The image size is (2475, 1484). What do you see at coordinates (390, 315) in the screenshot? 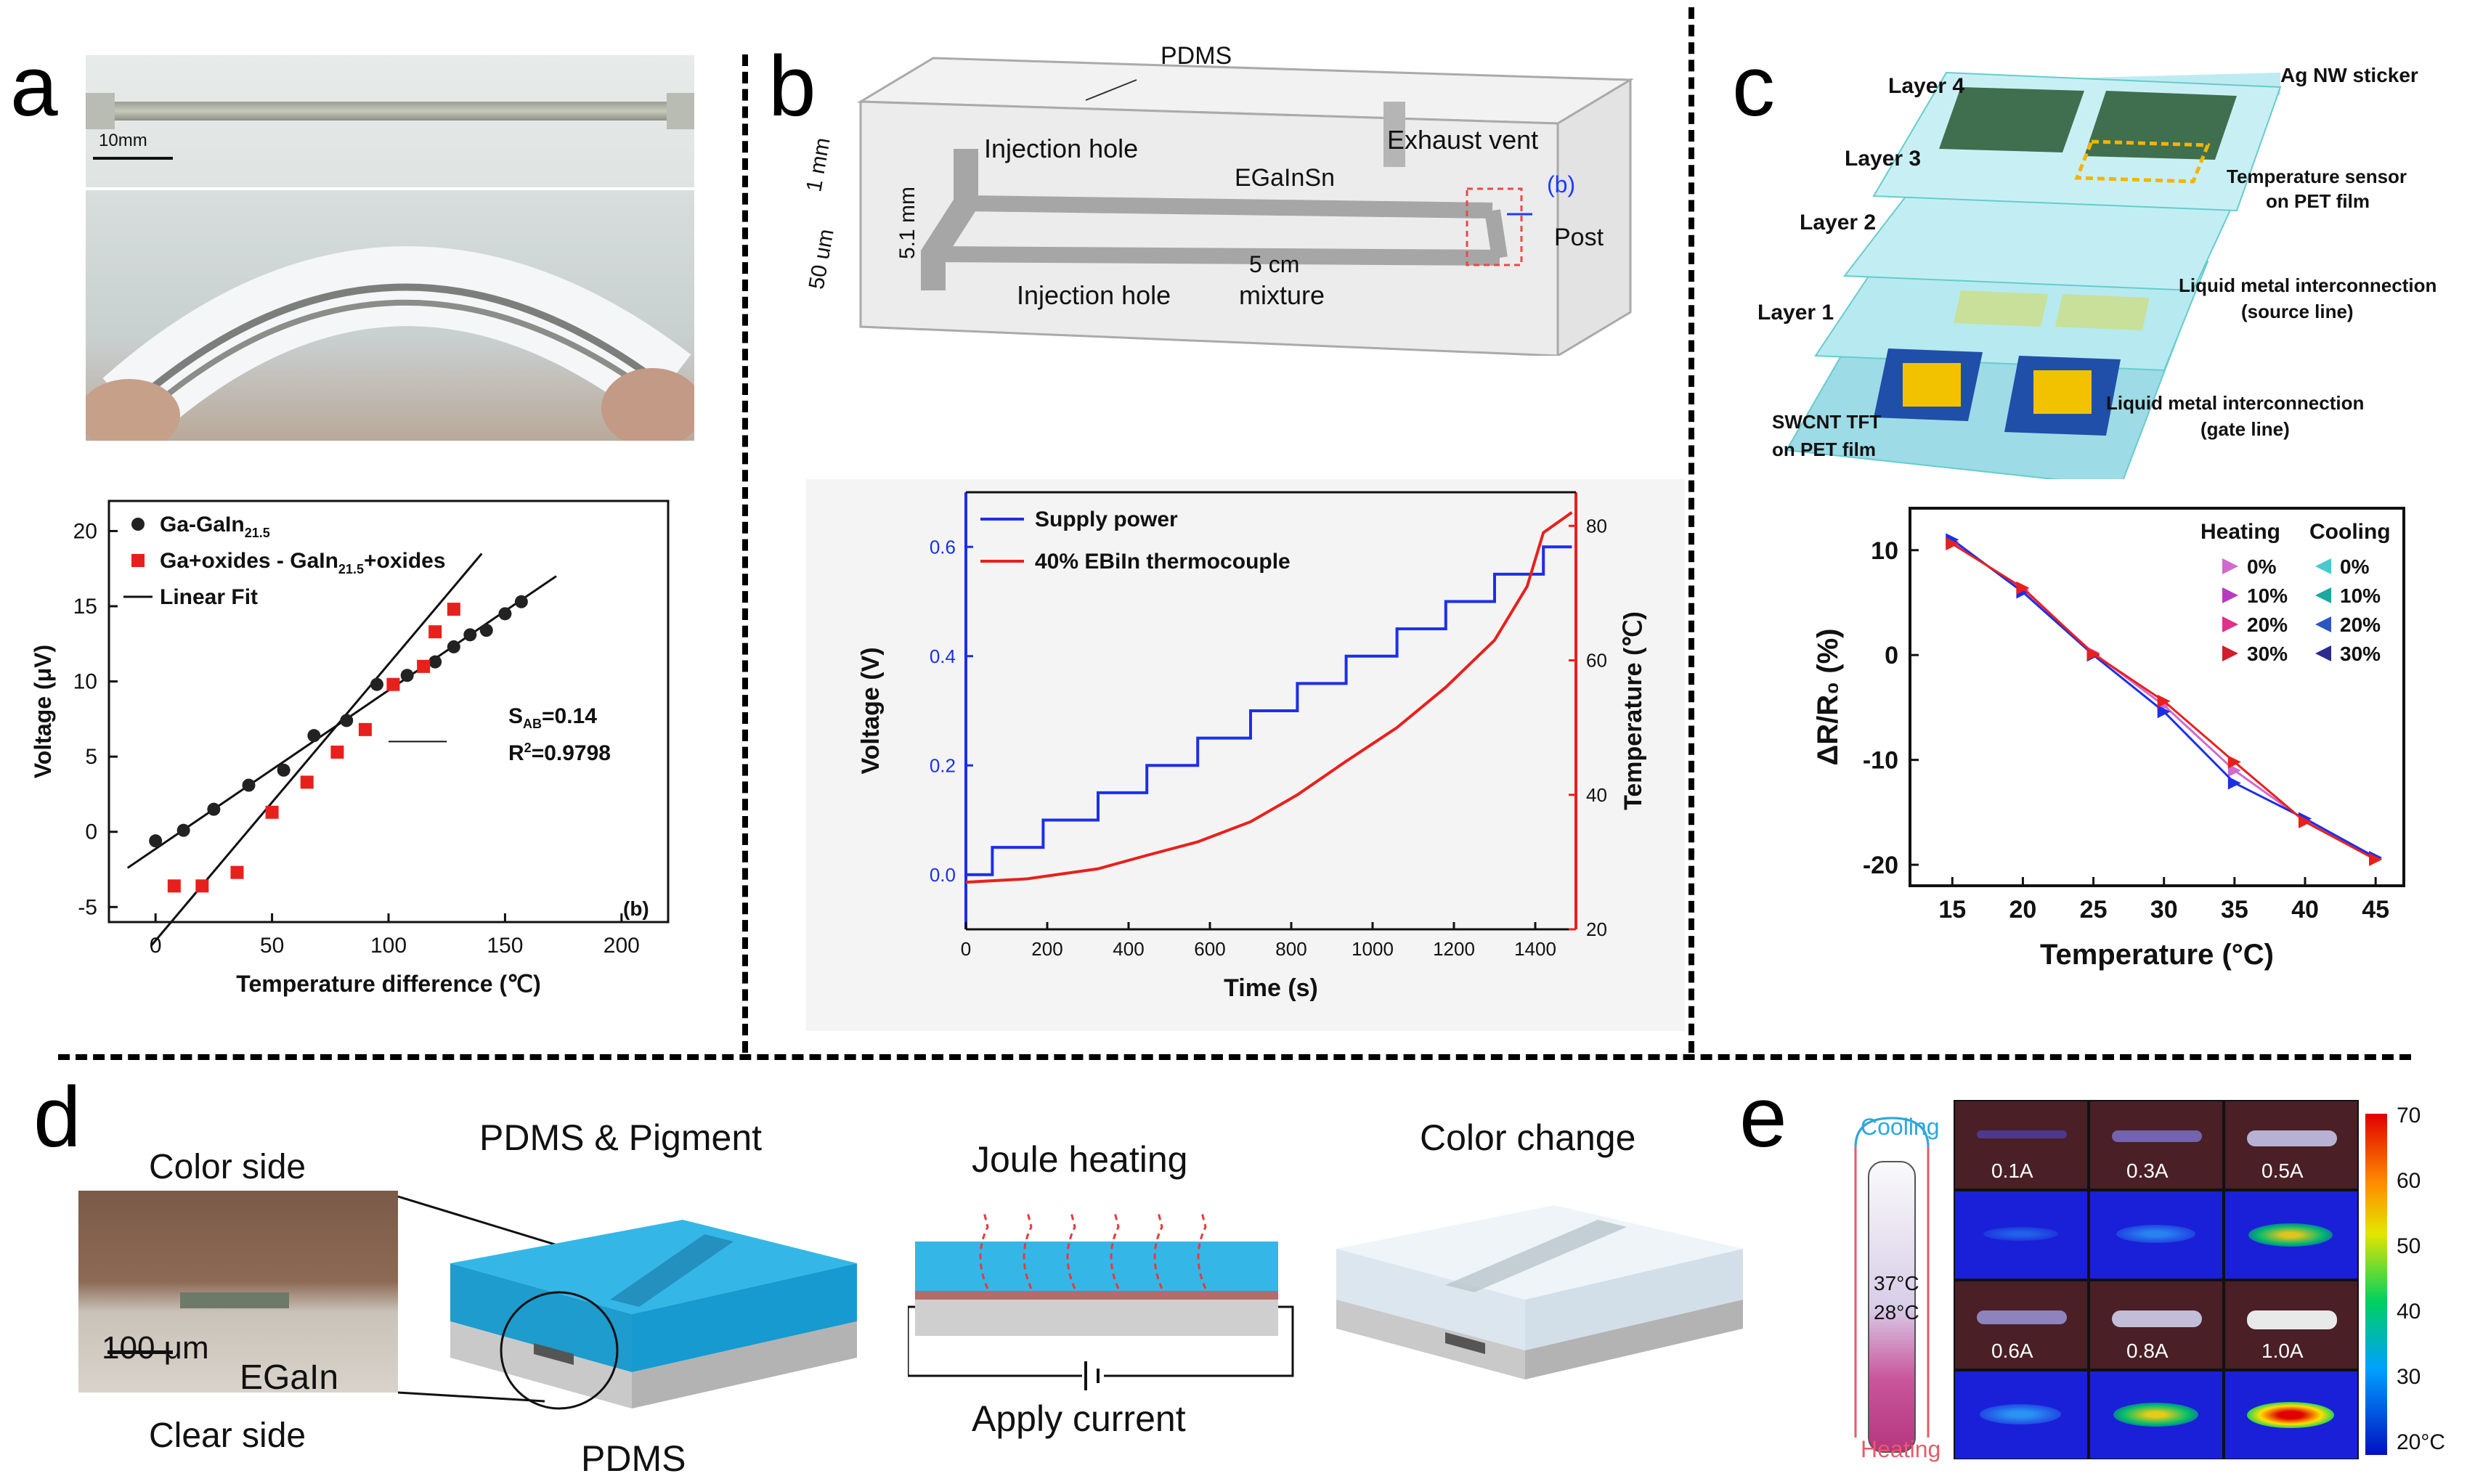
I see `panel-a-photo-bent` at bounding box center [390, 315].